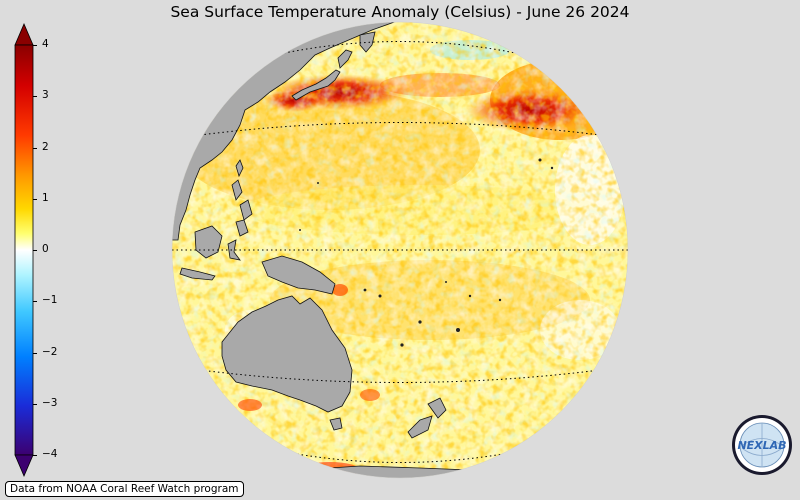  I want to click on colorbar-tick-label: −1, so click(50, 300).